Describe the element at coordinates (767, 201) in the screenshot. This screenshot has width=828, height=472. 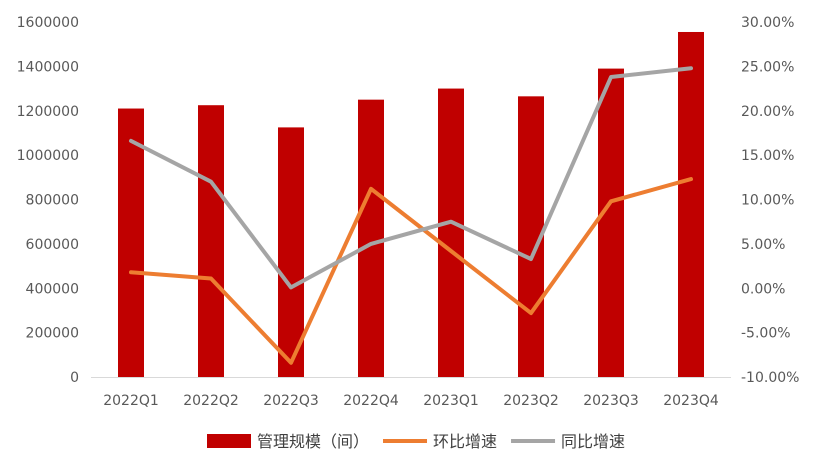
I see `y-right-tick-label: 10.00%` at that location.